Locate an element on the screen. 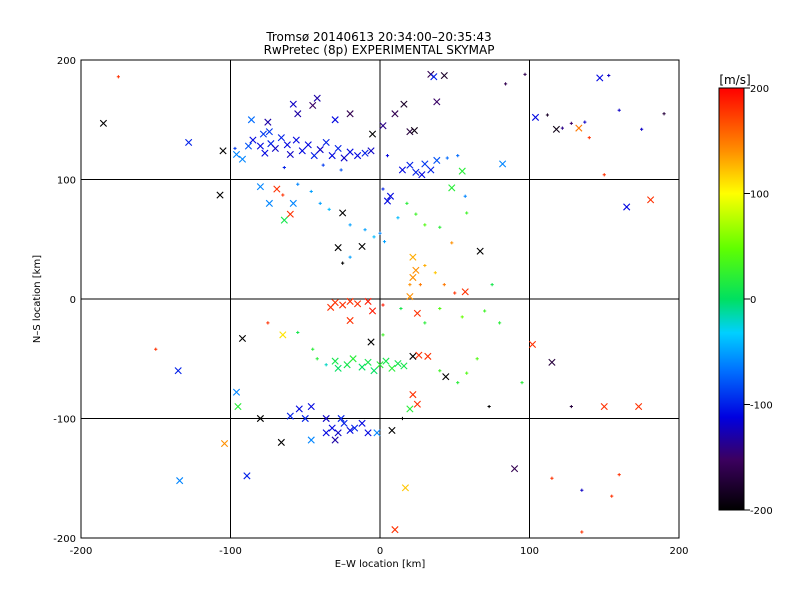 This screenshot has width=800, height=604. y-tick-label: 0 is located at coordinates (73, 300).